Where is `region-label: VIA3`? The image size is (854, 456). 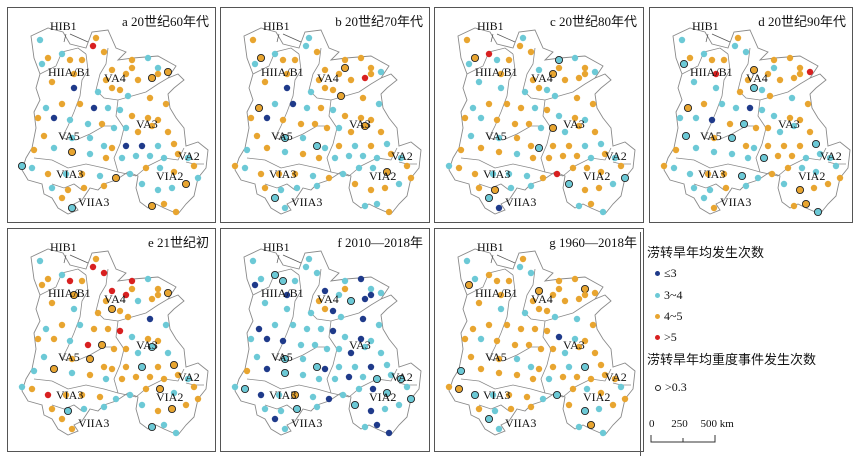 region-label: VIA3 is located at coordinates (69, 174).